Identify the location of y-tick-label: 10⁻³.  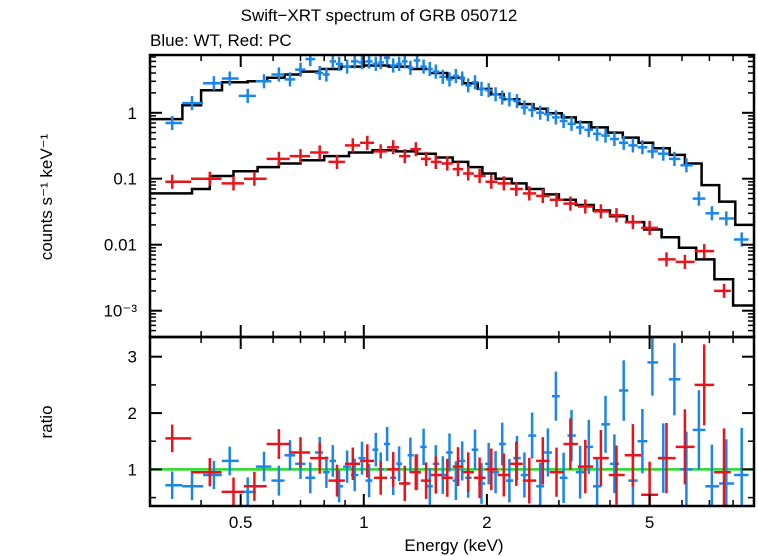
(120, 311).